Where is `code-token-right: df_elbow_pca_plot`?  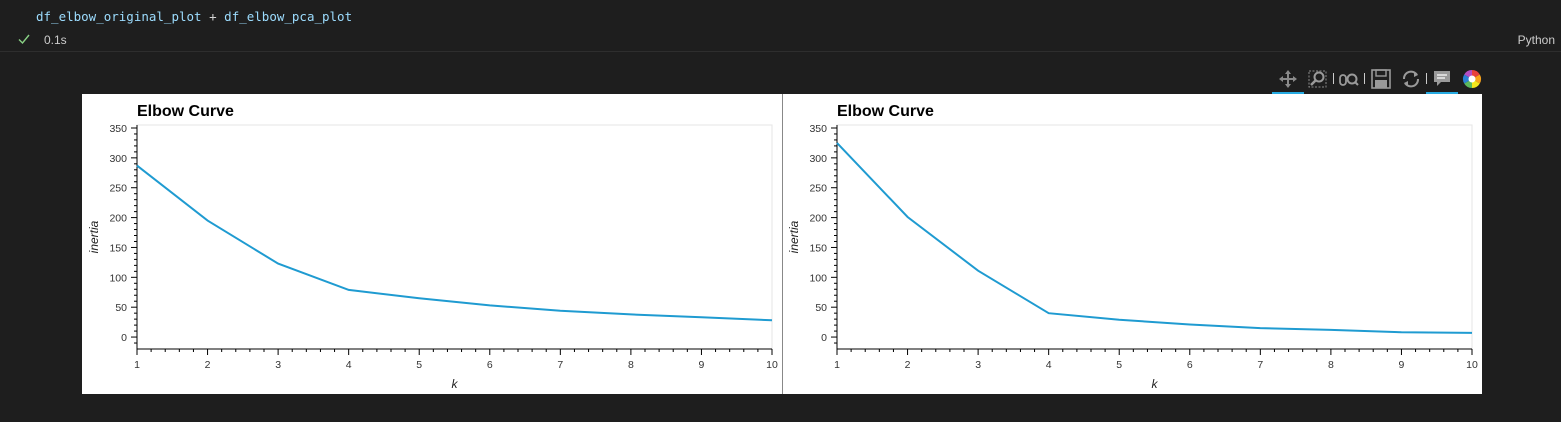
code-token-right: df_elbow_pca_plot is located at coordinates (288, 16).